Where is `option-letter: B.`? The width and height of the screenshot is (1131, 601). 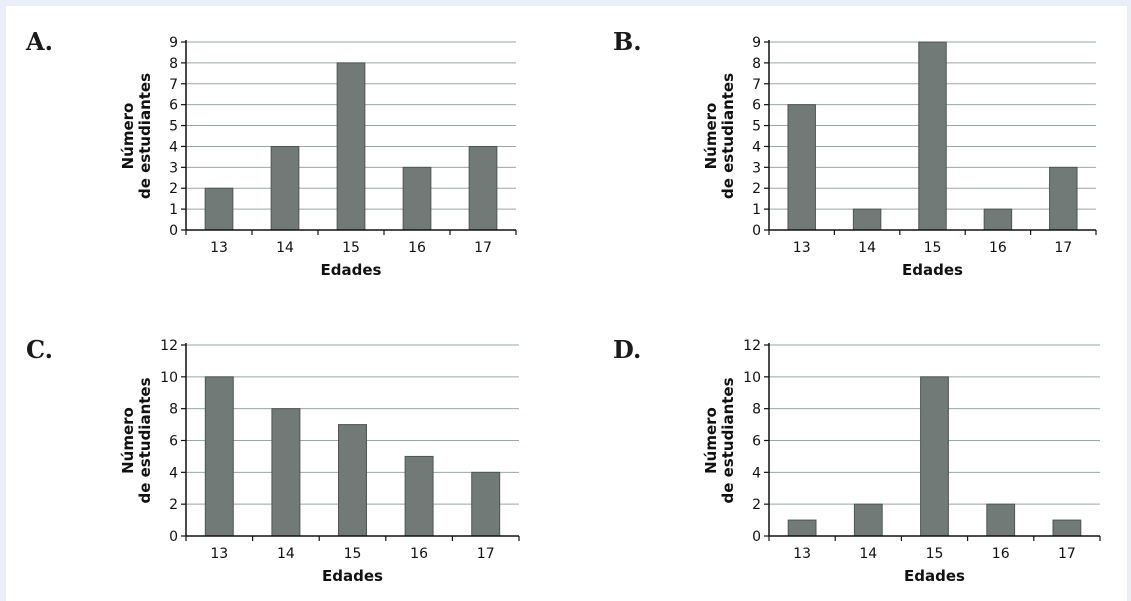
option-letter: B. is located at coordinates (627, 41).